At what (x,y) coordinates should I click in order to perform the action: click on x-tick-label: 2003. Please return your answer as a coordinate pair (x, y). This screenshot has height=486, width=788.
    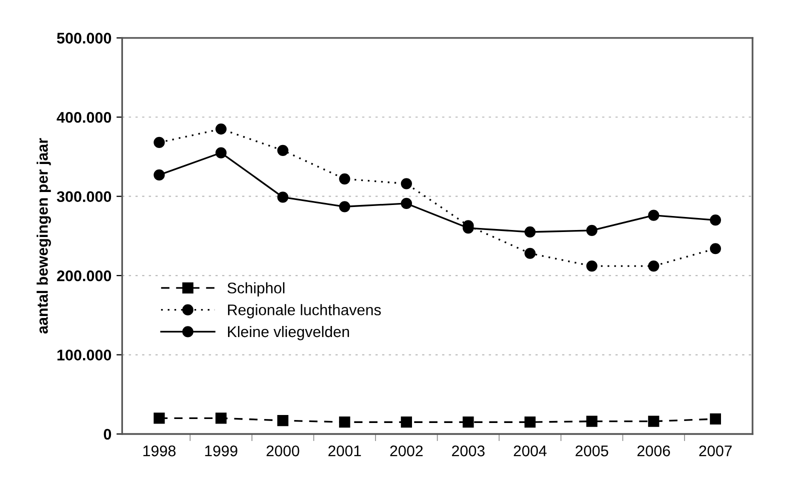
    Looking at the image, I should click on (468, 451).